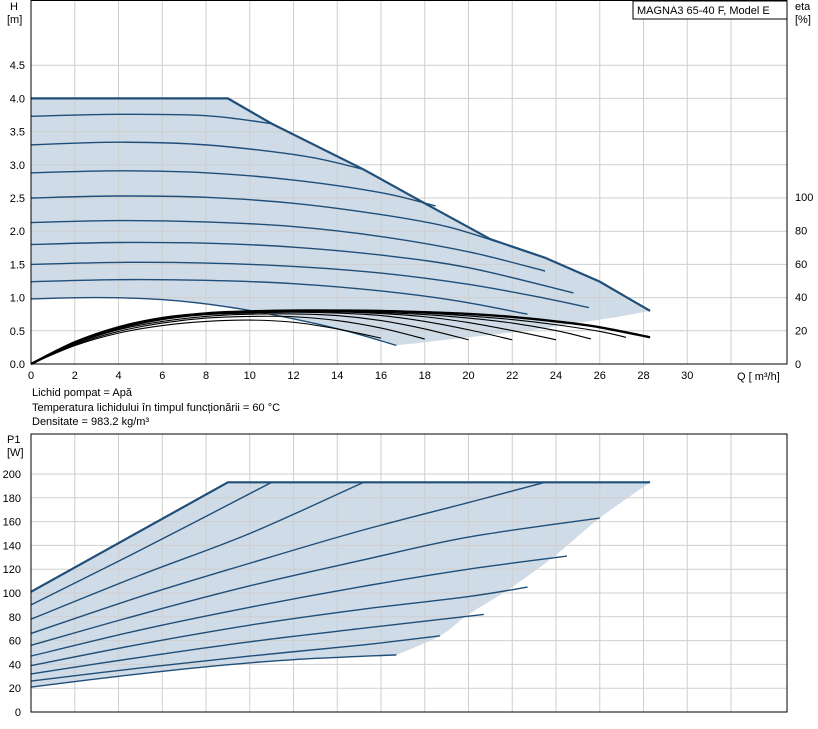  Describe the element at coordinates (15, 642) in the screenshot. I see `power-tick-label: 60` at that location.